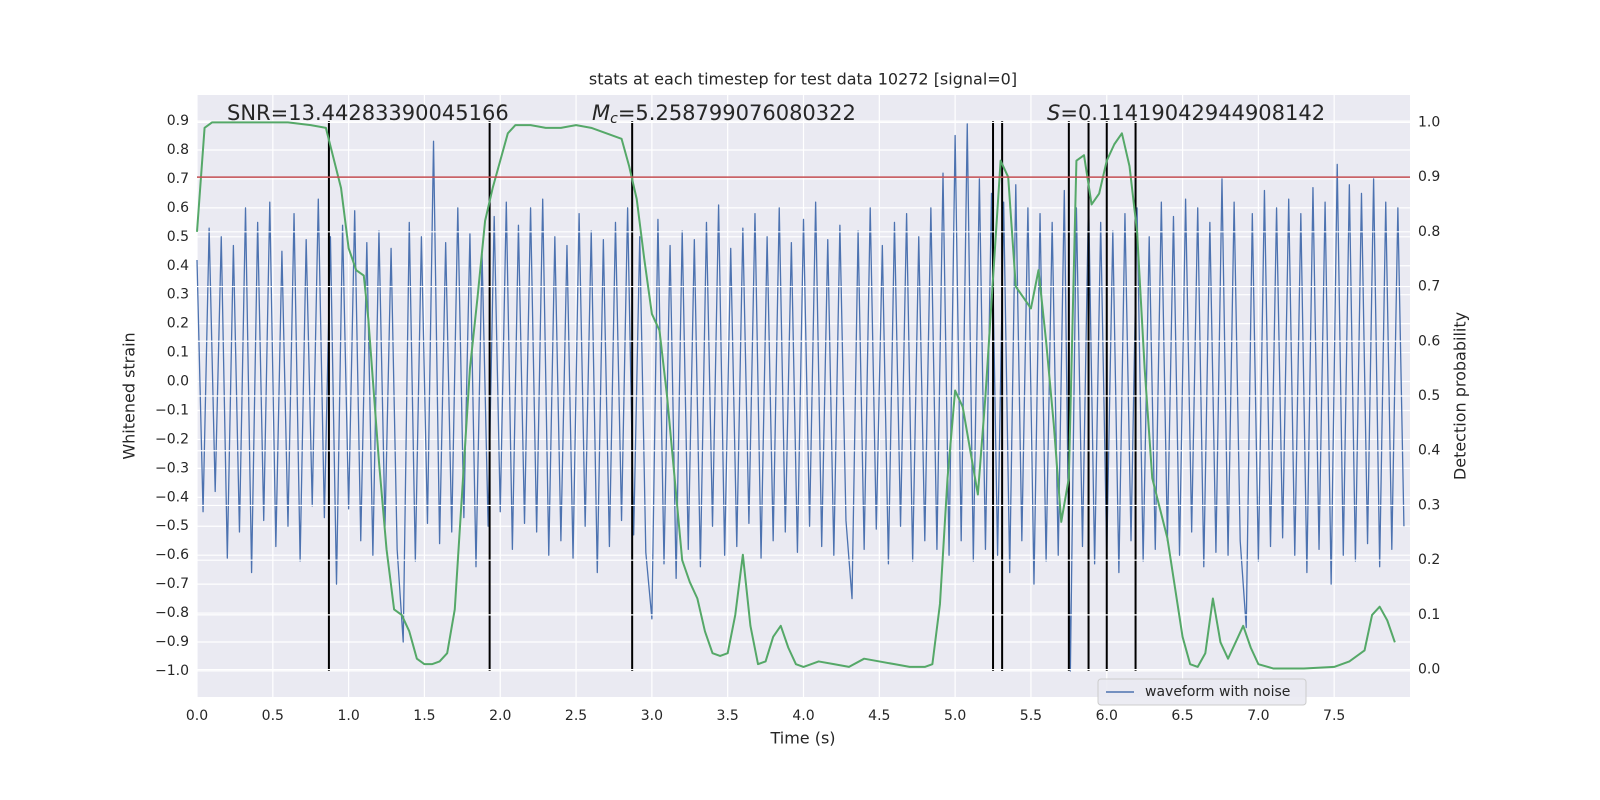 This screenshot has height=800, width=1600. What do you see at coordinates (1182, 716) in the screenshot?
I see `x-tick-label: 6.5` at bounding box center [1182, 716].